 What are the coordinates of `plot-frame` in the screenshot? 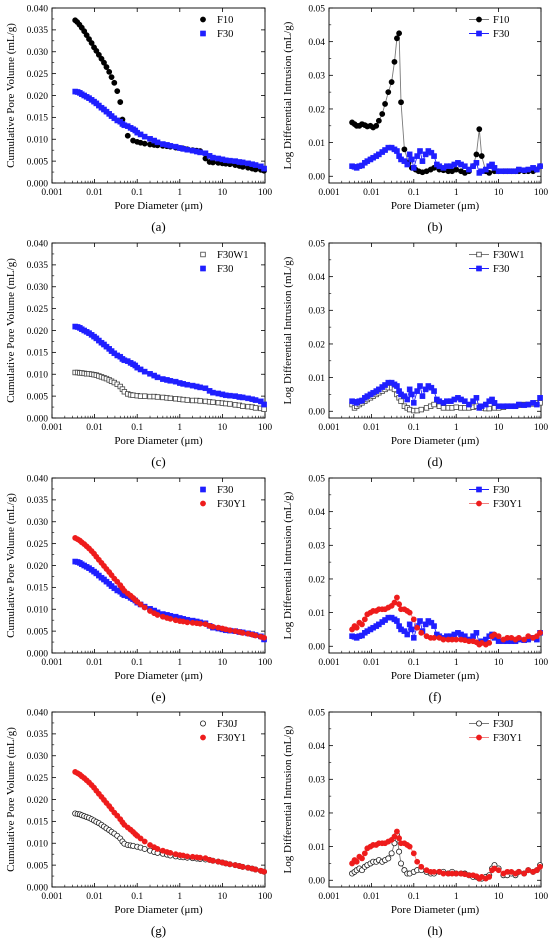 It's located at (435, 95).